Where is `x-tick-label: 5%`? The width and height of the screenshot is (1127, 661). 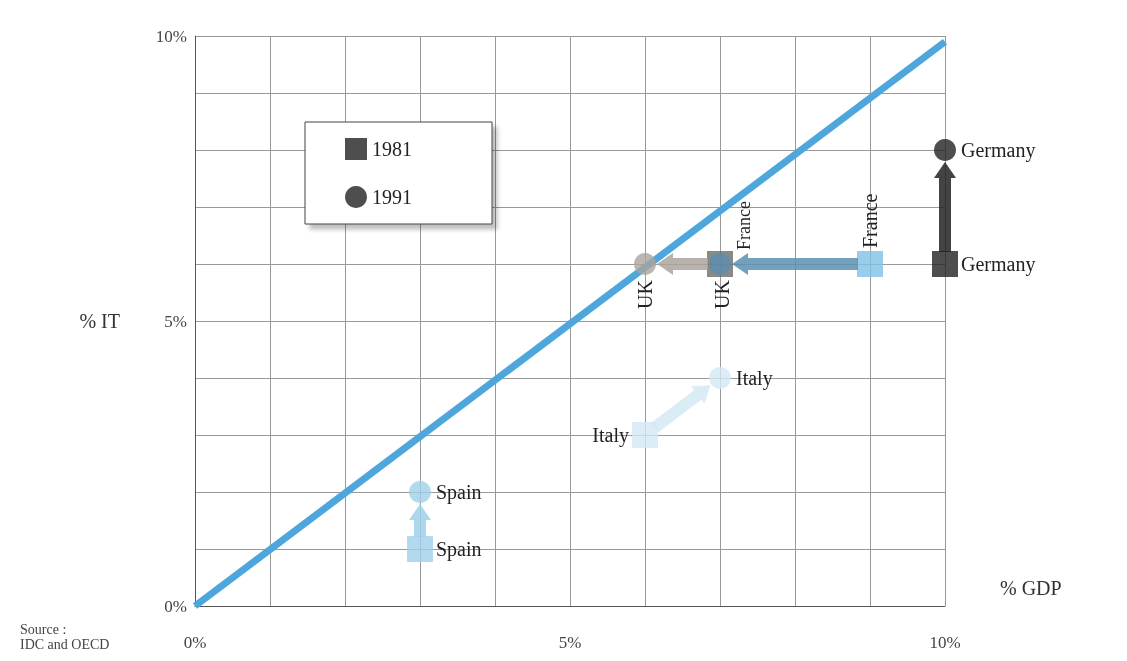
x-tick-label: 5% is located at coordinates (570, 642).